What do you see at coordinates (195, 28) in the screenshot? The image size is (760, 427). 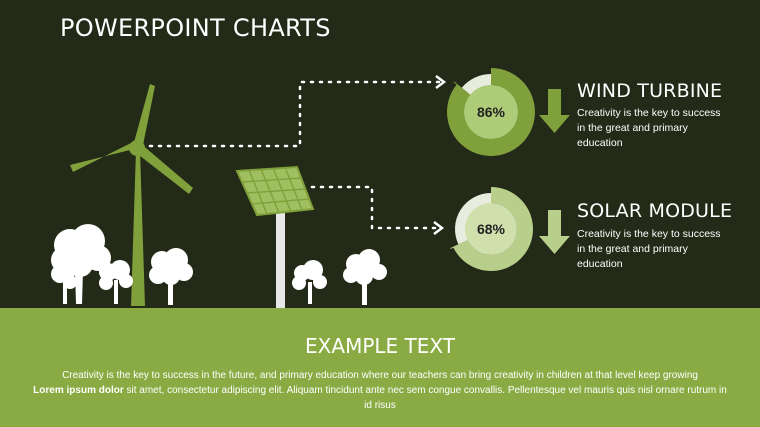 I see `slide-title: POWERPOINT CHARTS` at bounding box center [195, 28].